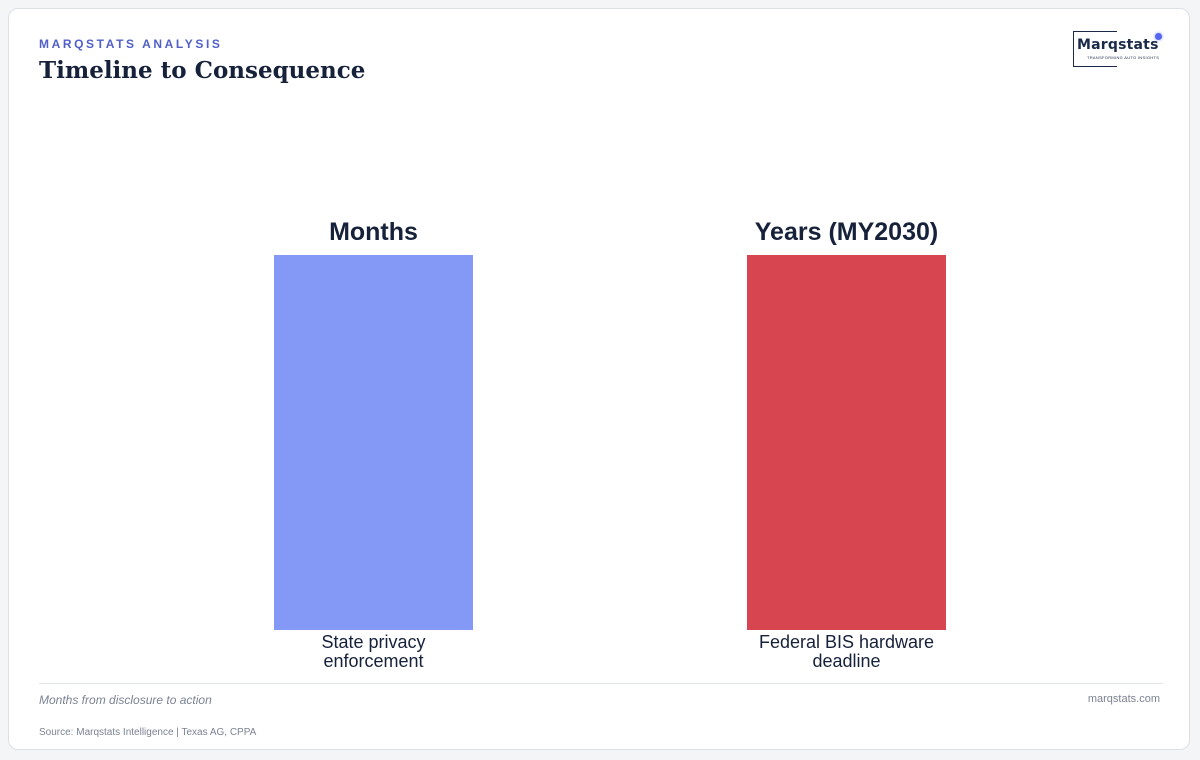 The image size is (1200, 760). I want to click on eyebrow-label: MARQSTATS ANALYSIS, so click(131, 44).